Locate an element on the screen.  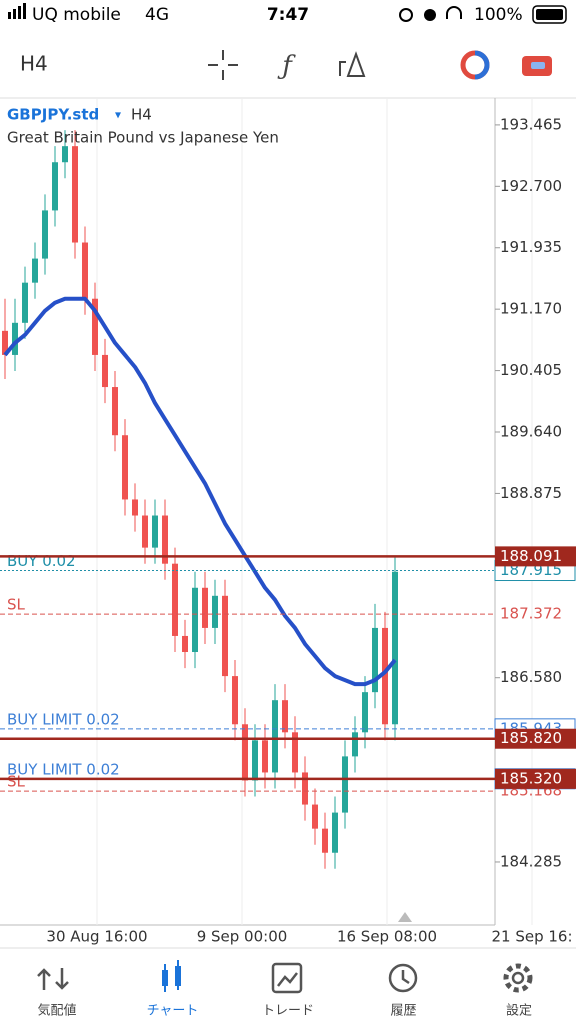
scroll-marker is located at coordinates (405, 917).